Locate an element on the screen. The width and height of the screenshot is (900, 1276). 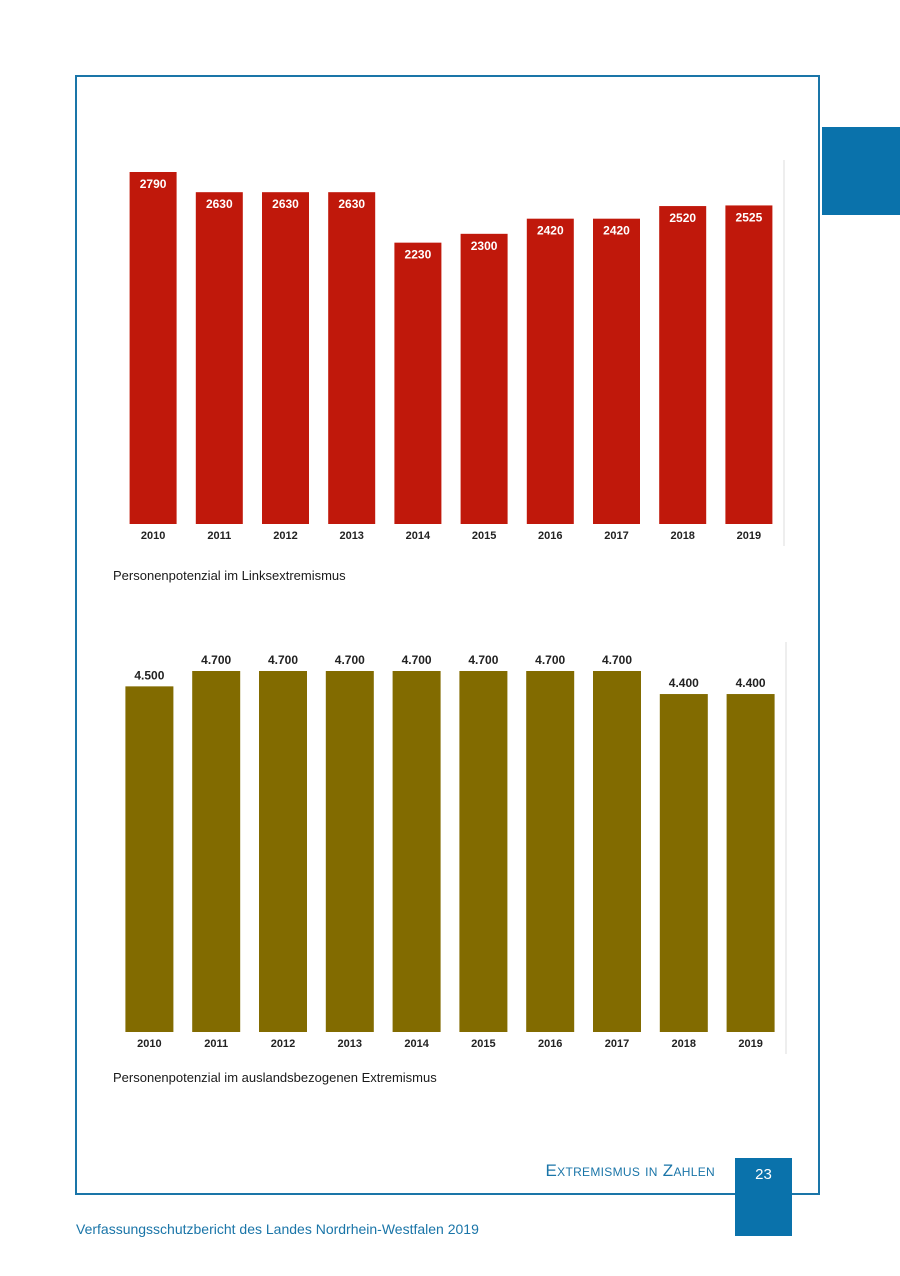
data-label-2017: 2420 is located at coordinates (616, 231).